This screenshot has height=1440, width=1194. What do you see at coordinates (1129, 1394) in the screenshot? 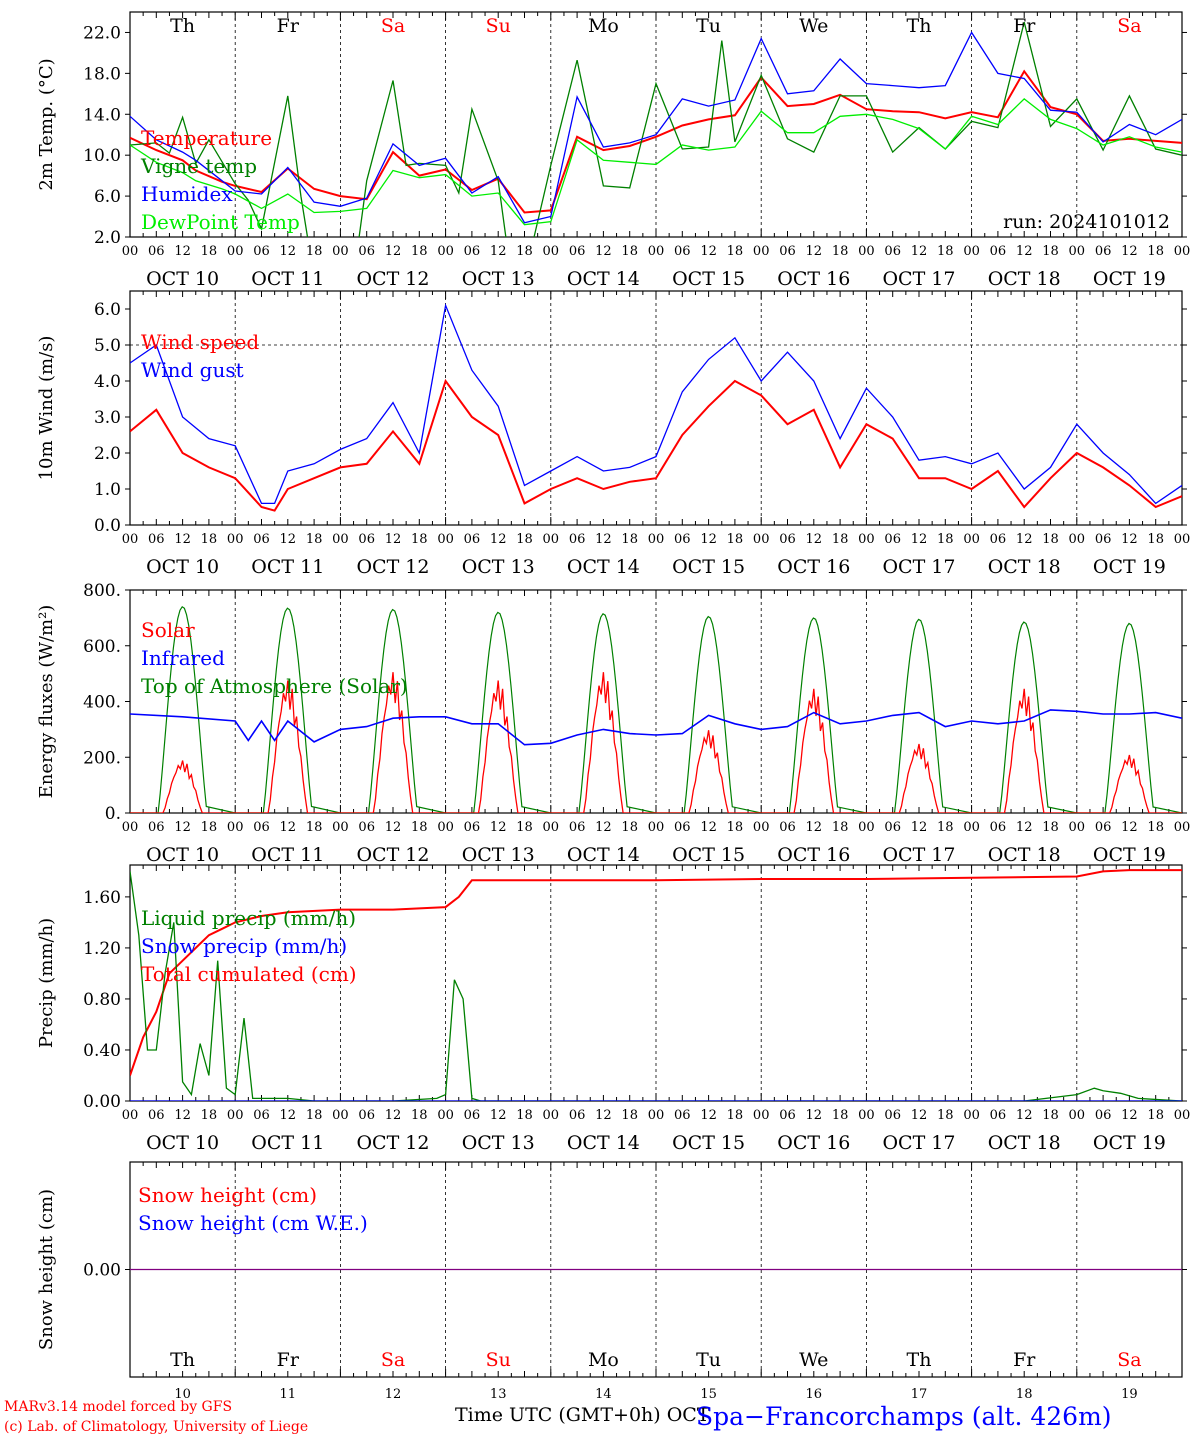
I see `day-number-label: 19` at bounding box center [1129, 1394].